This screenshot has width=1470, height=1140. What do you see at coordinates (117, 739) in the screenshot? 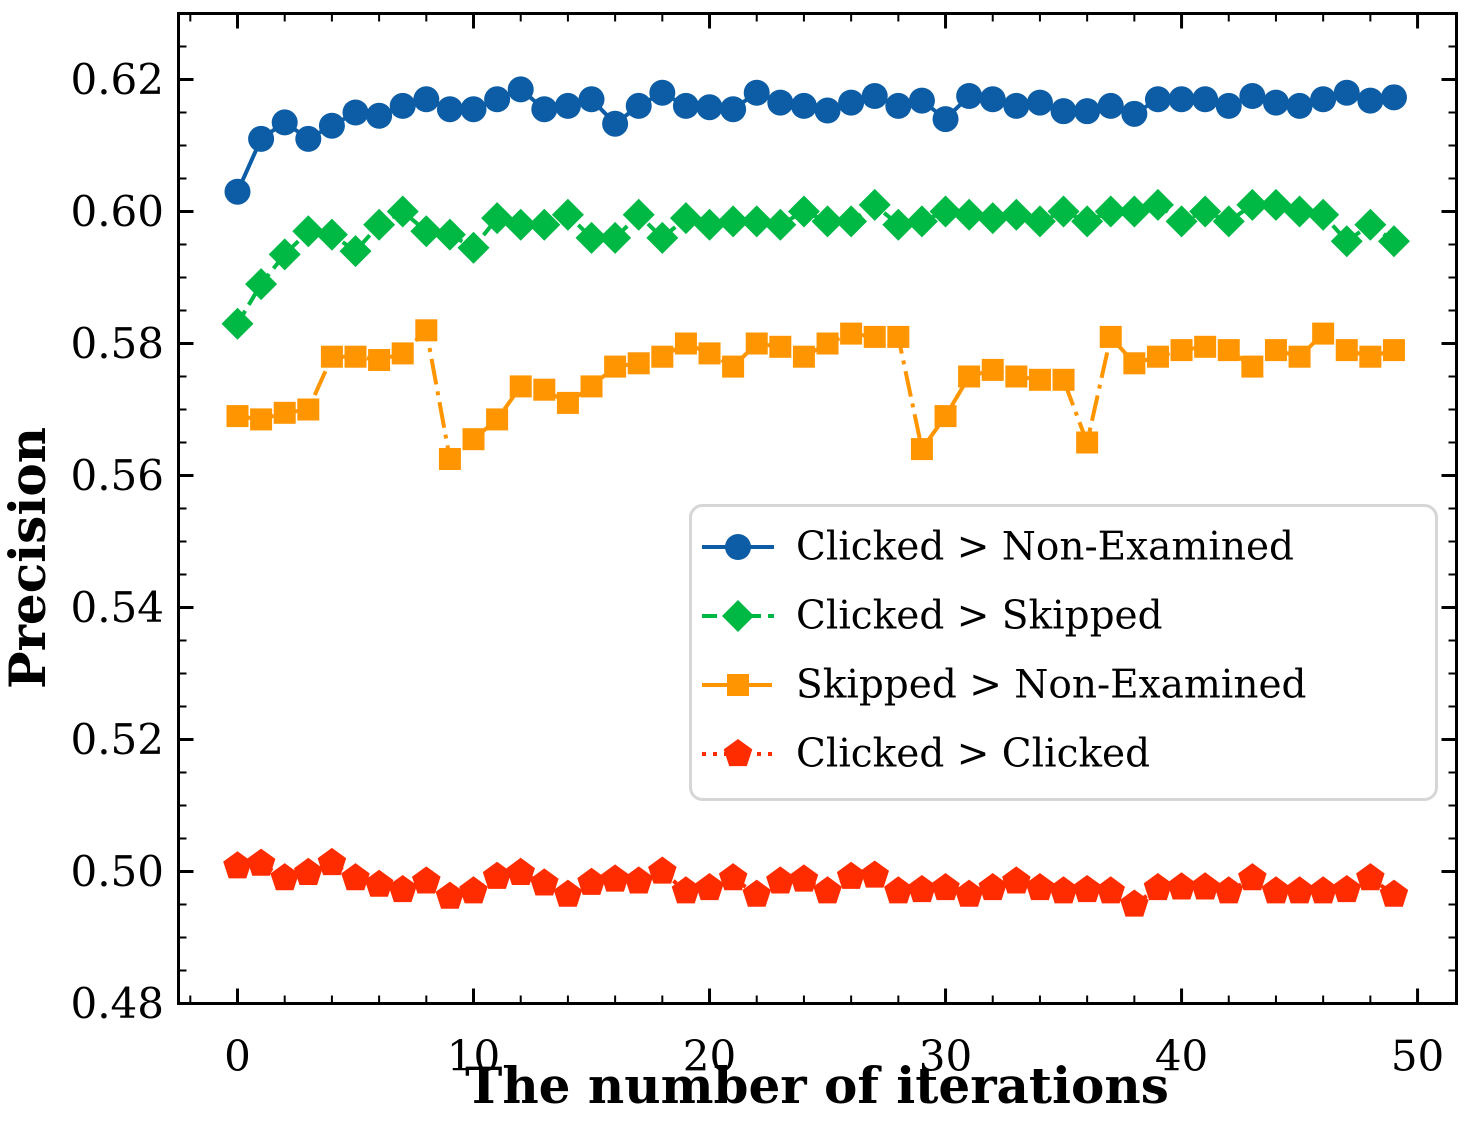
I see `y-tick-label: 0.52` at bounding box center [117, 739].